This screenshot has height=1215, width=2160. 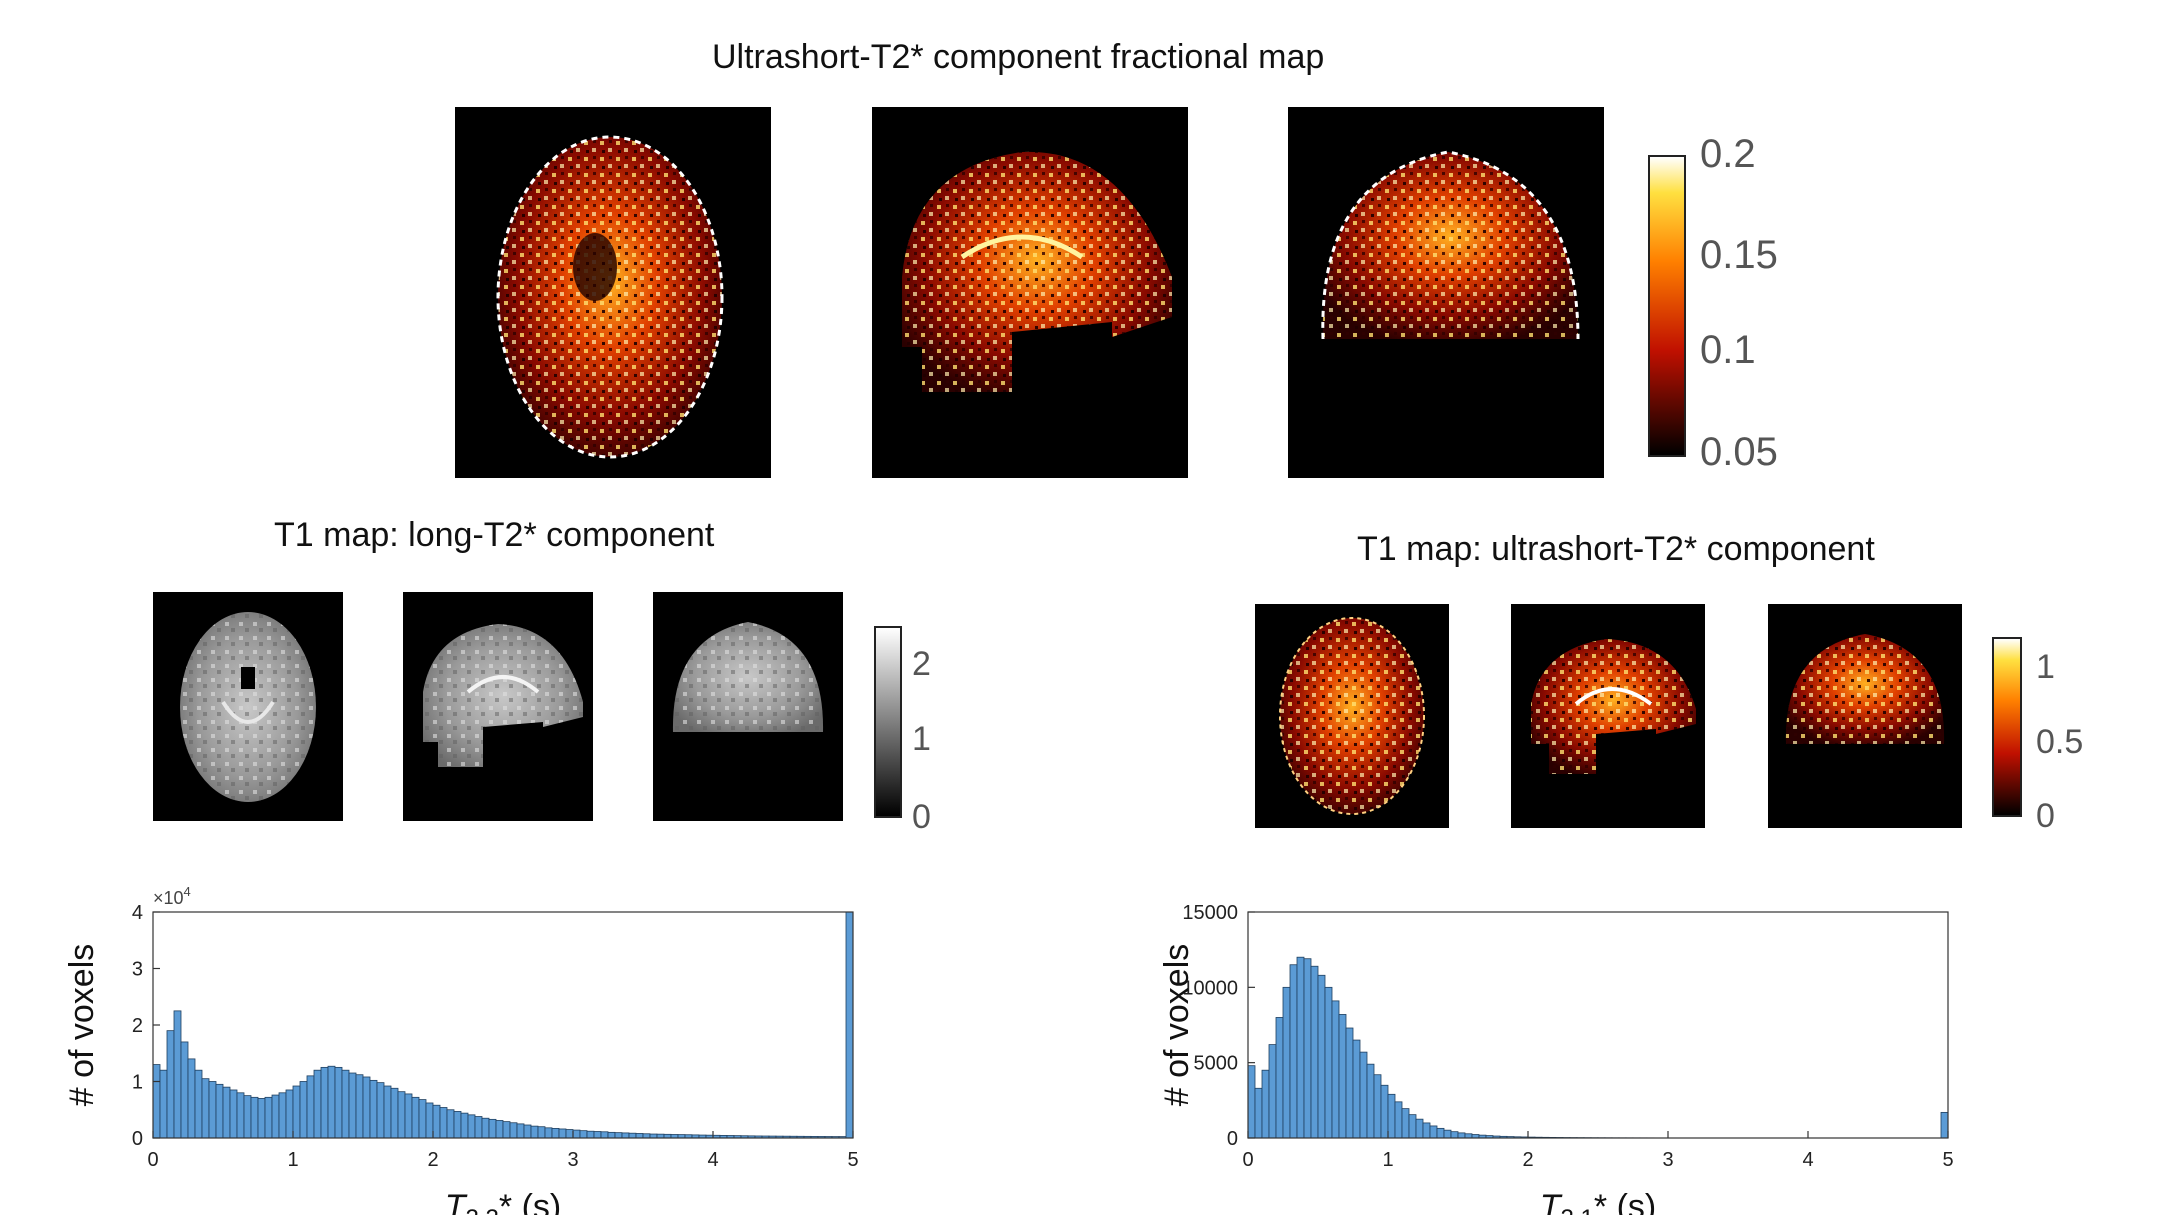 What do you see at coordinates (1616, 549) in the screenshot?
I see `ultrashort-t2-t1-map-title: T1 map: ultrashort-T2* component` at bounding box center [1616, 549].